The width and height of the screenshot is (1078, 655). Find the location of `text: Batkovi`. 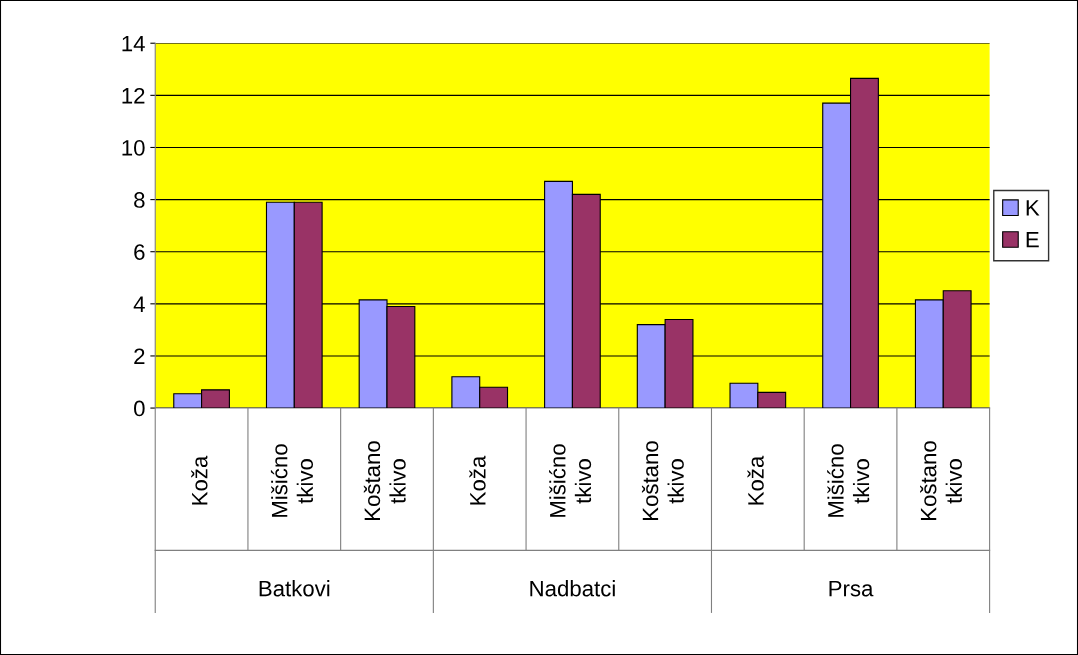

text: Batkovi is located at coordinates (294, 588).